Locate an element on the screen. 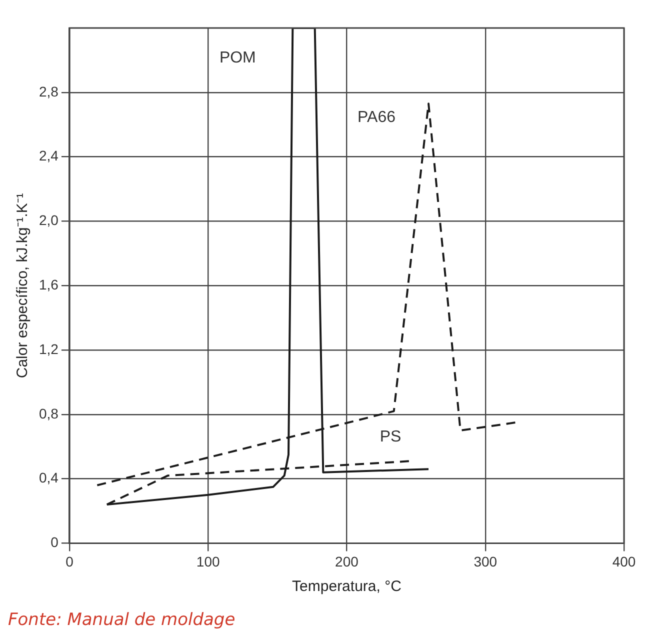 This screenshot has width=648, height=644. y-tick-label: 0 is located at coordinates (54, 542).